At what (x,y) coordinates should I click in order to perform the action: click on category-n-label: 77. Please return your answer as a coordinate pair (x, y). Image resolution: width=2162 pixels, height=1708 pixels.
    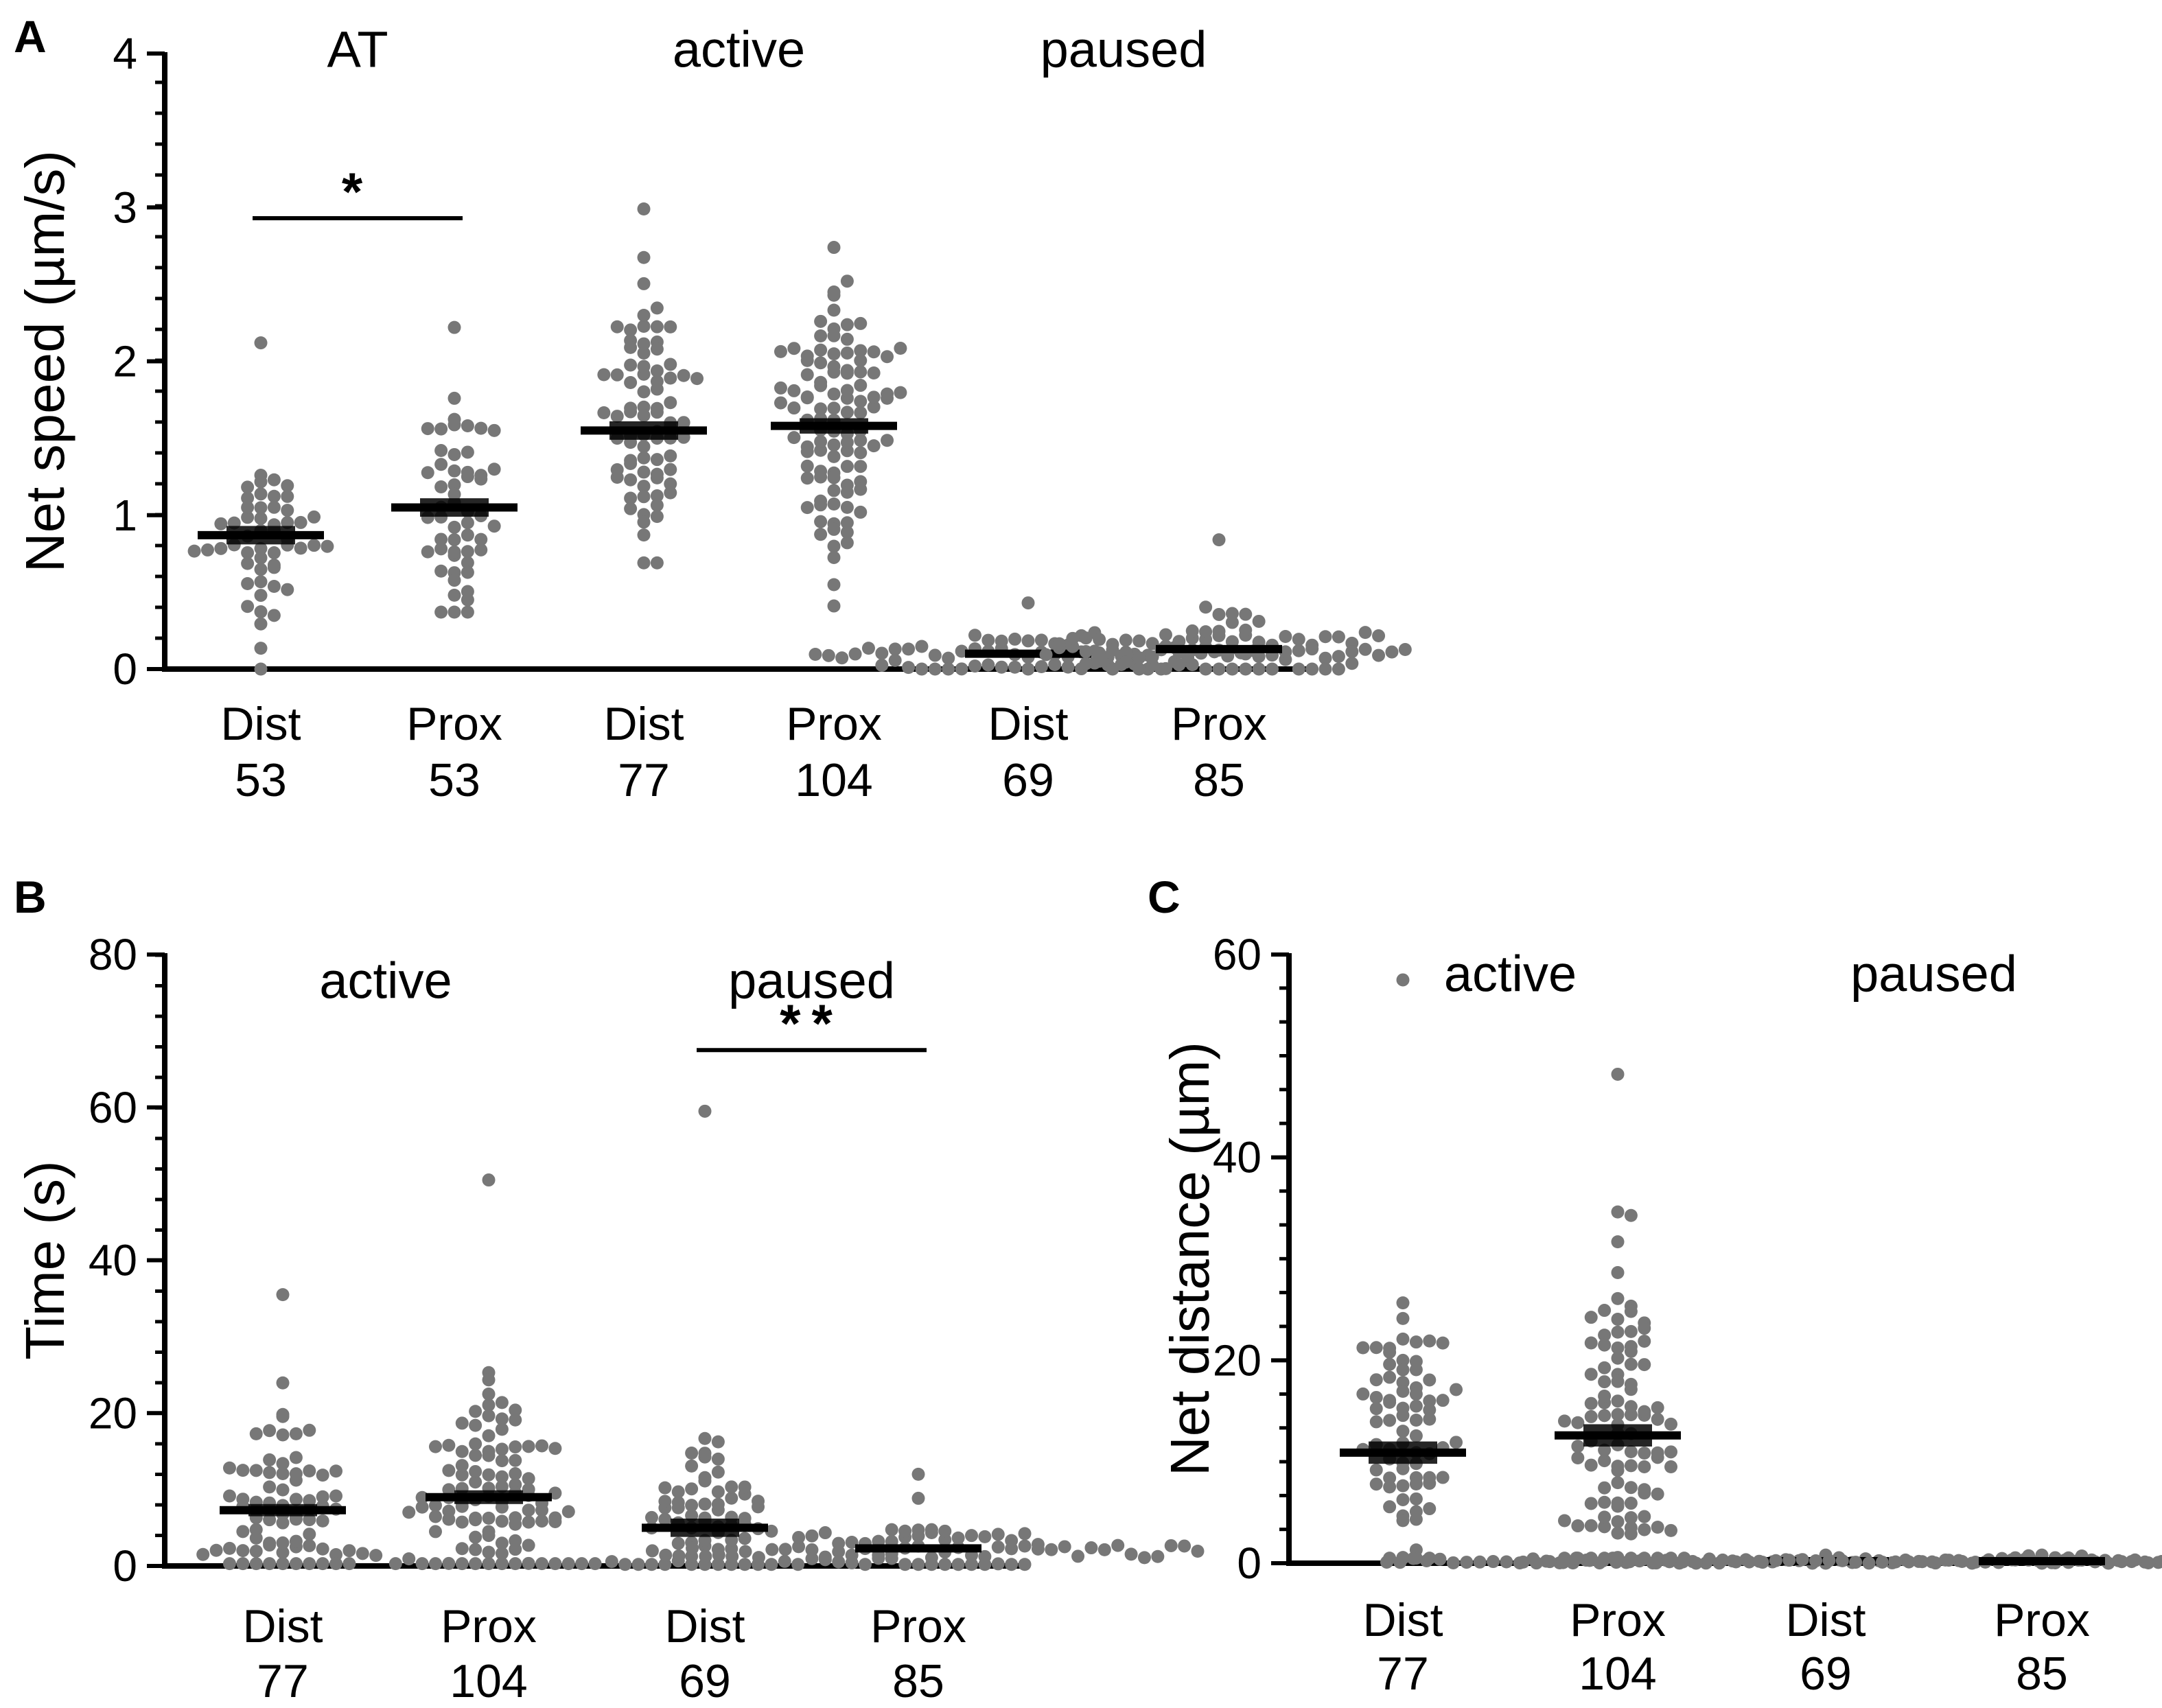
    Looking at the image, I should click on (283, 1681).